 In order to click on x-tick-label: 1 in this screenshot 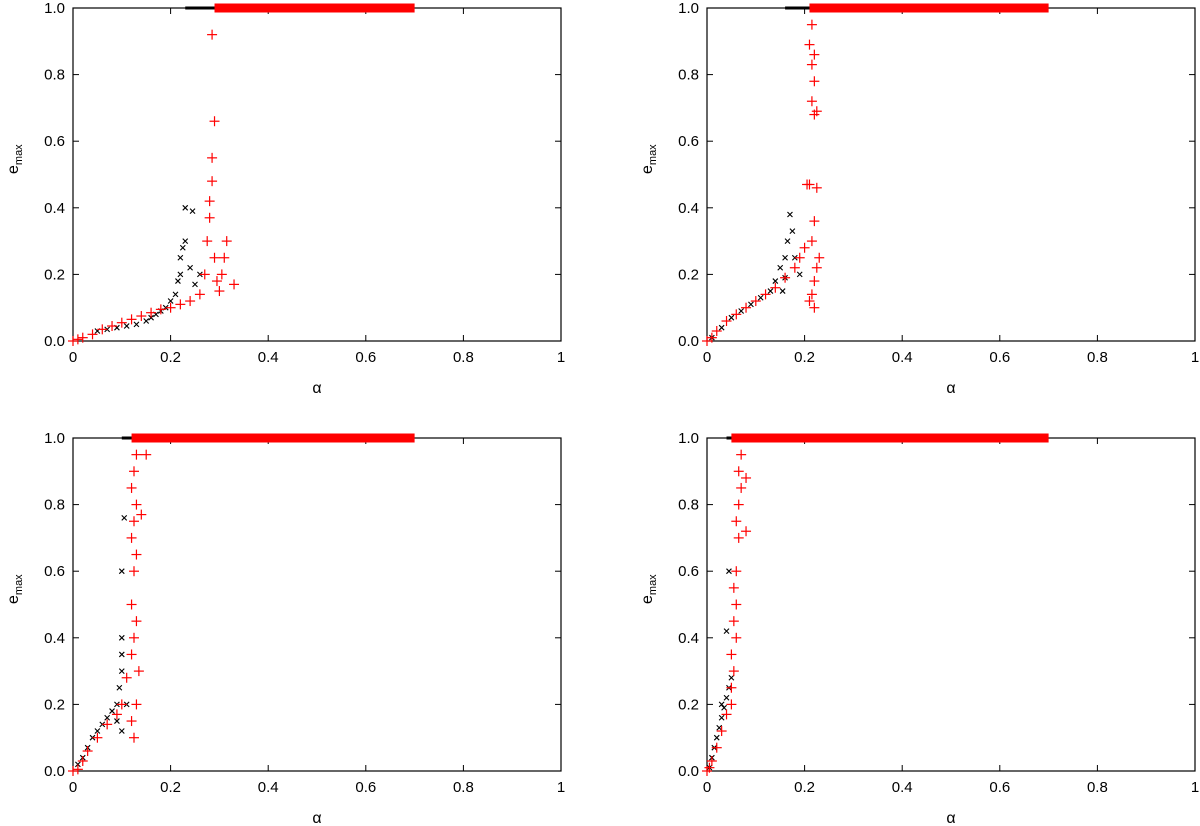, I will do `click(1195, 357)`.